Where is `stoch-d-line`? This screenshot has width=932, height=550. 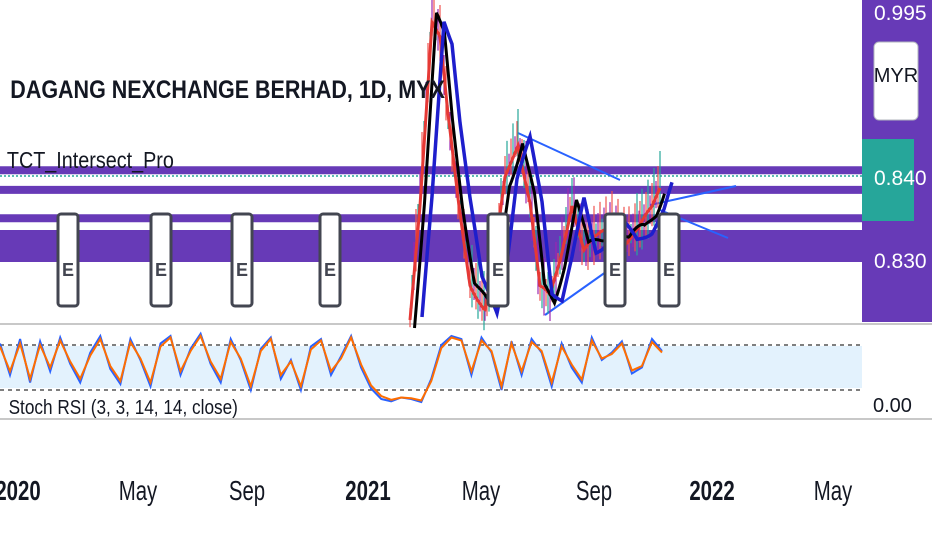
stoch-d-line is located at coordinates (331, 367).